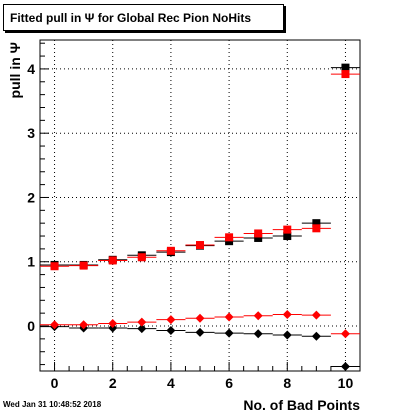 This screenshot has width=400, height=414. Describe the element at coordinates (52, 404) in the screenshot. I see `timestamp: Wed Jan 31 10:48:52 2018` at that location.